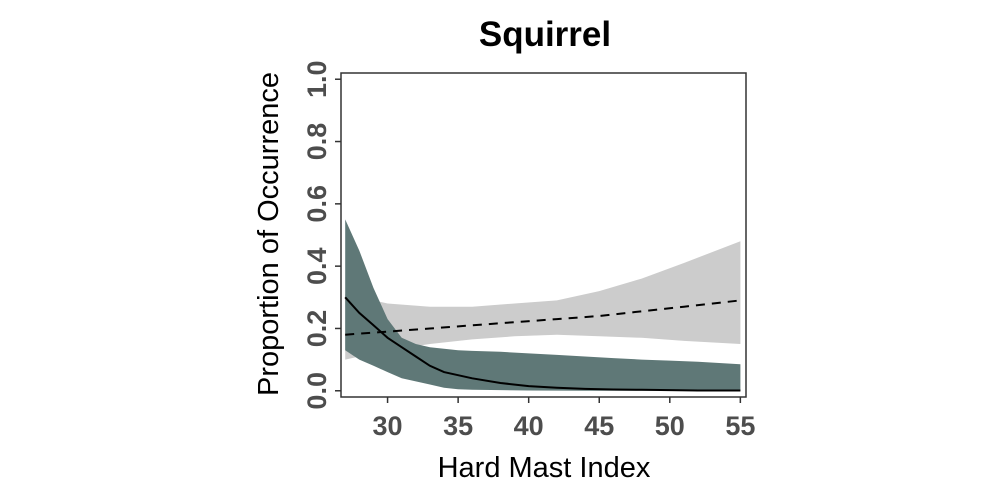  What do you see at coordinates (317, 391) in the screenshot?
I see `y-tick-label: 0.0` at bounding box center [317, 391].